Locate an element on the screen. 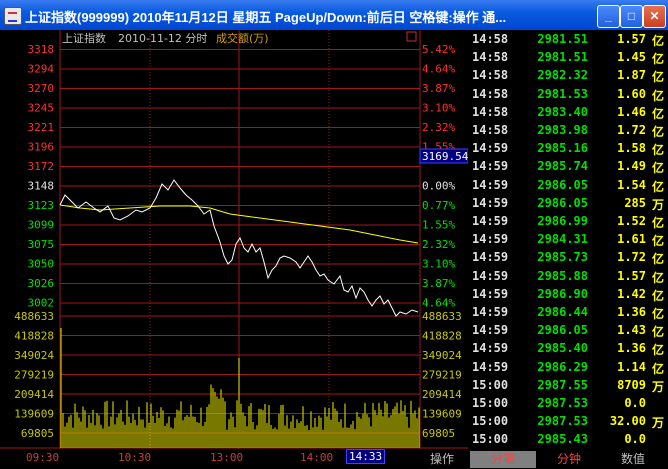 This screenshot has width=668, height=469. volume-axis-label-right: 349024 is located at coordinates (442, 355).